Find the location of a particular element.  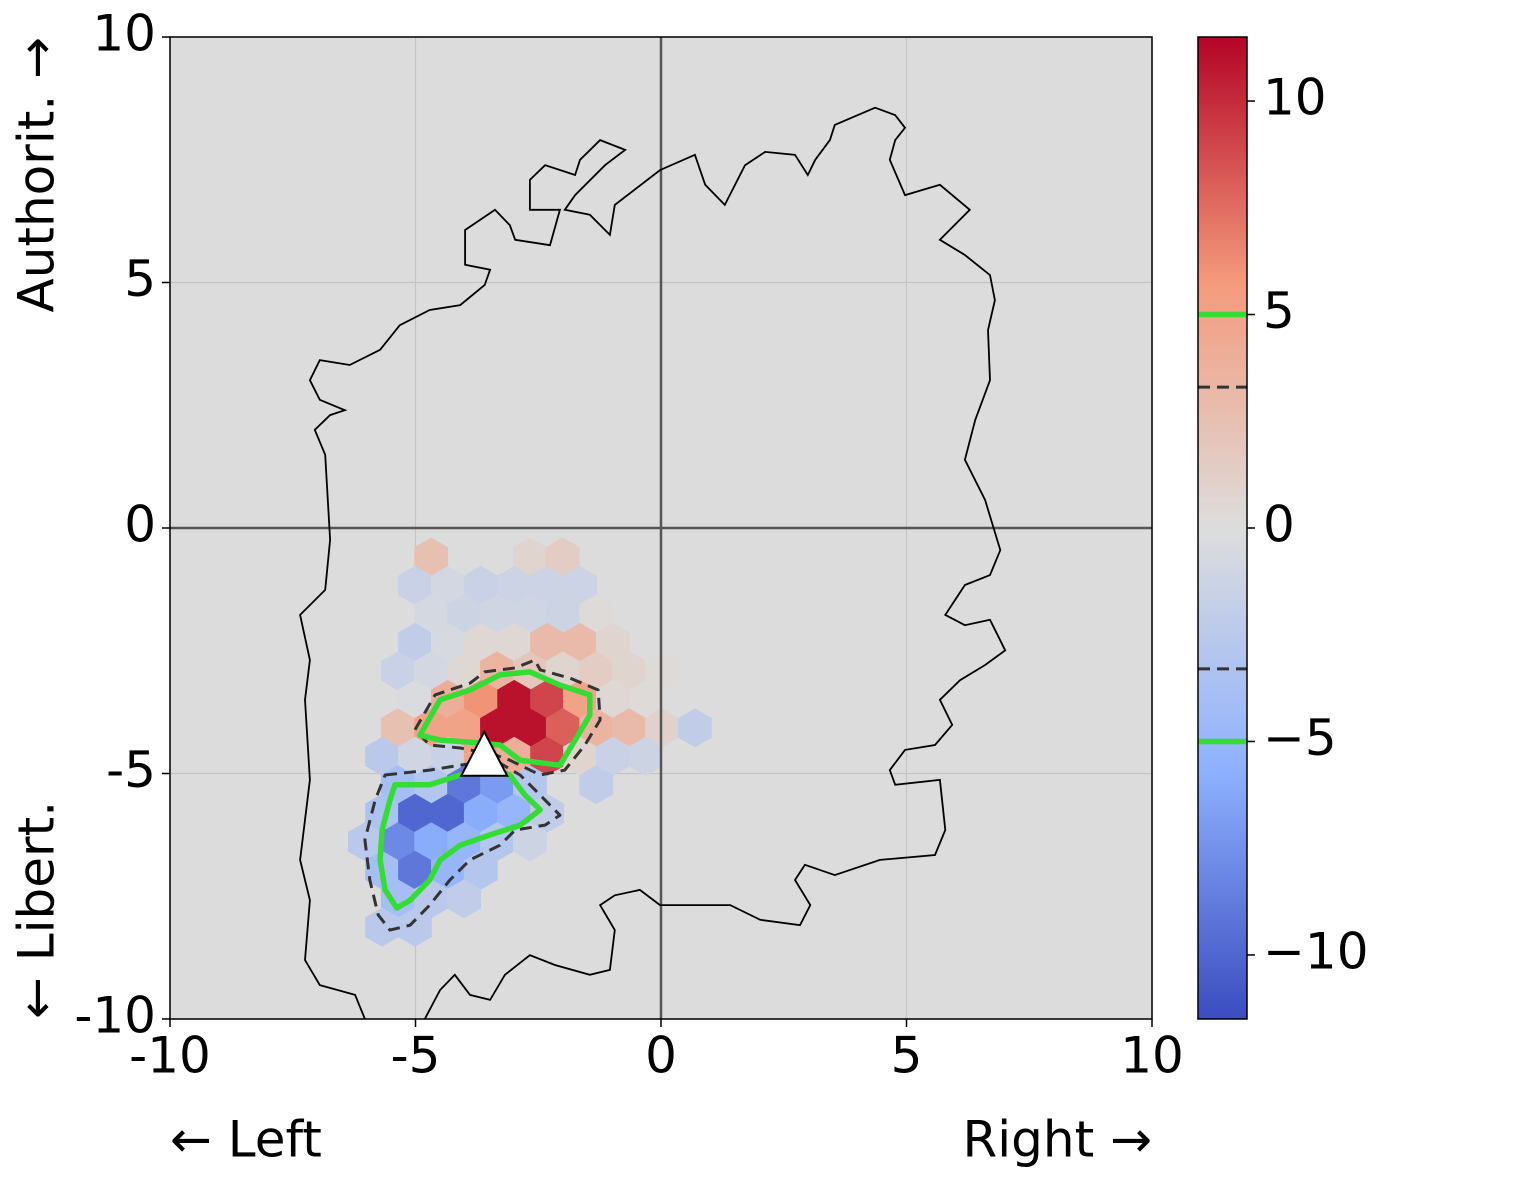

marker is located at coordinates (484, 753).